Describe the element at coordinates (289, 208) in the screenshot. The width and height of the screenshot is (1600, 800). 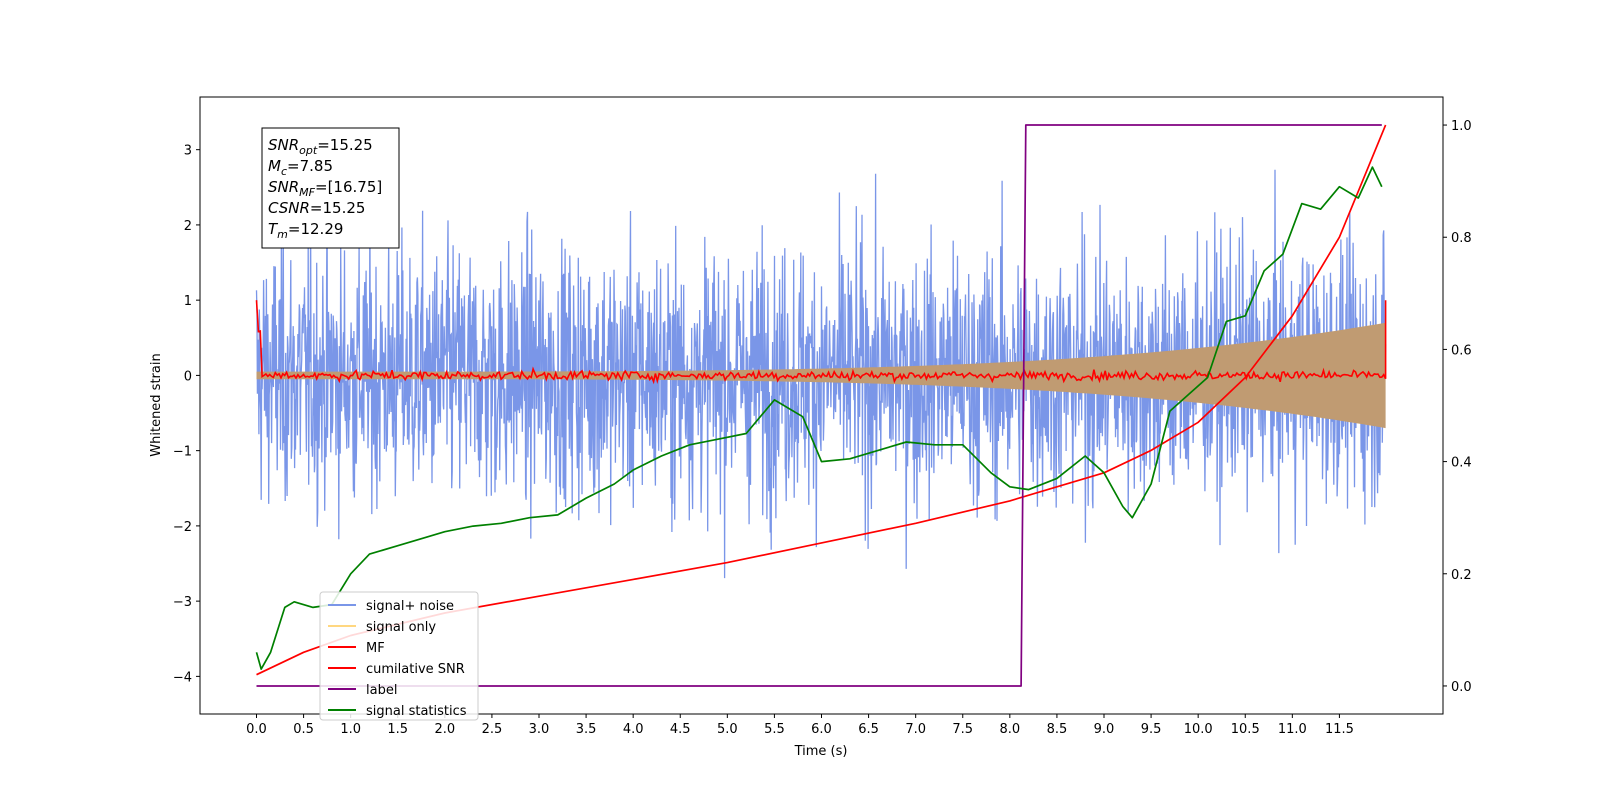
I see `info-box-symbol: CSNR` at that location.